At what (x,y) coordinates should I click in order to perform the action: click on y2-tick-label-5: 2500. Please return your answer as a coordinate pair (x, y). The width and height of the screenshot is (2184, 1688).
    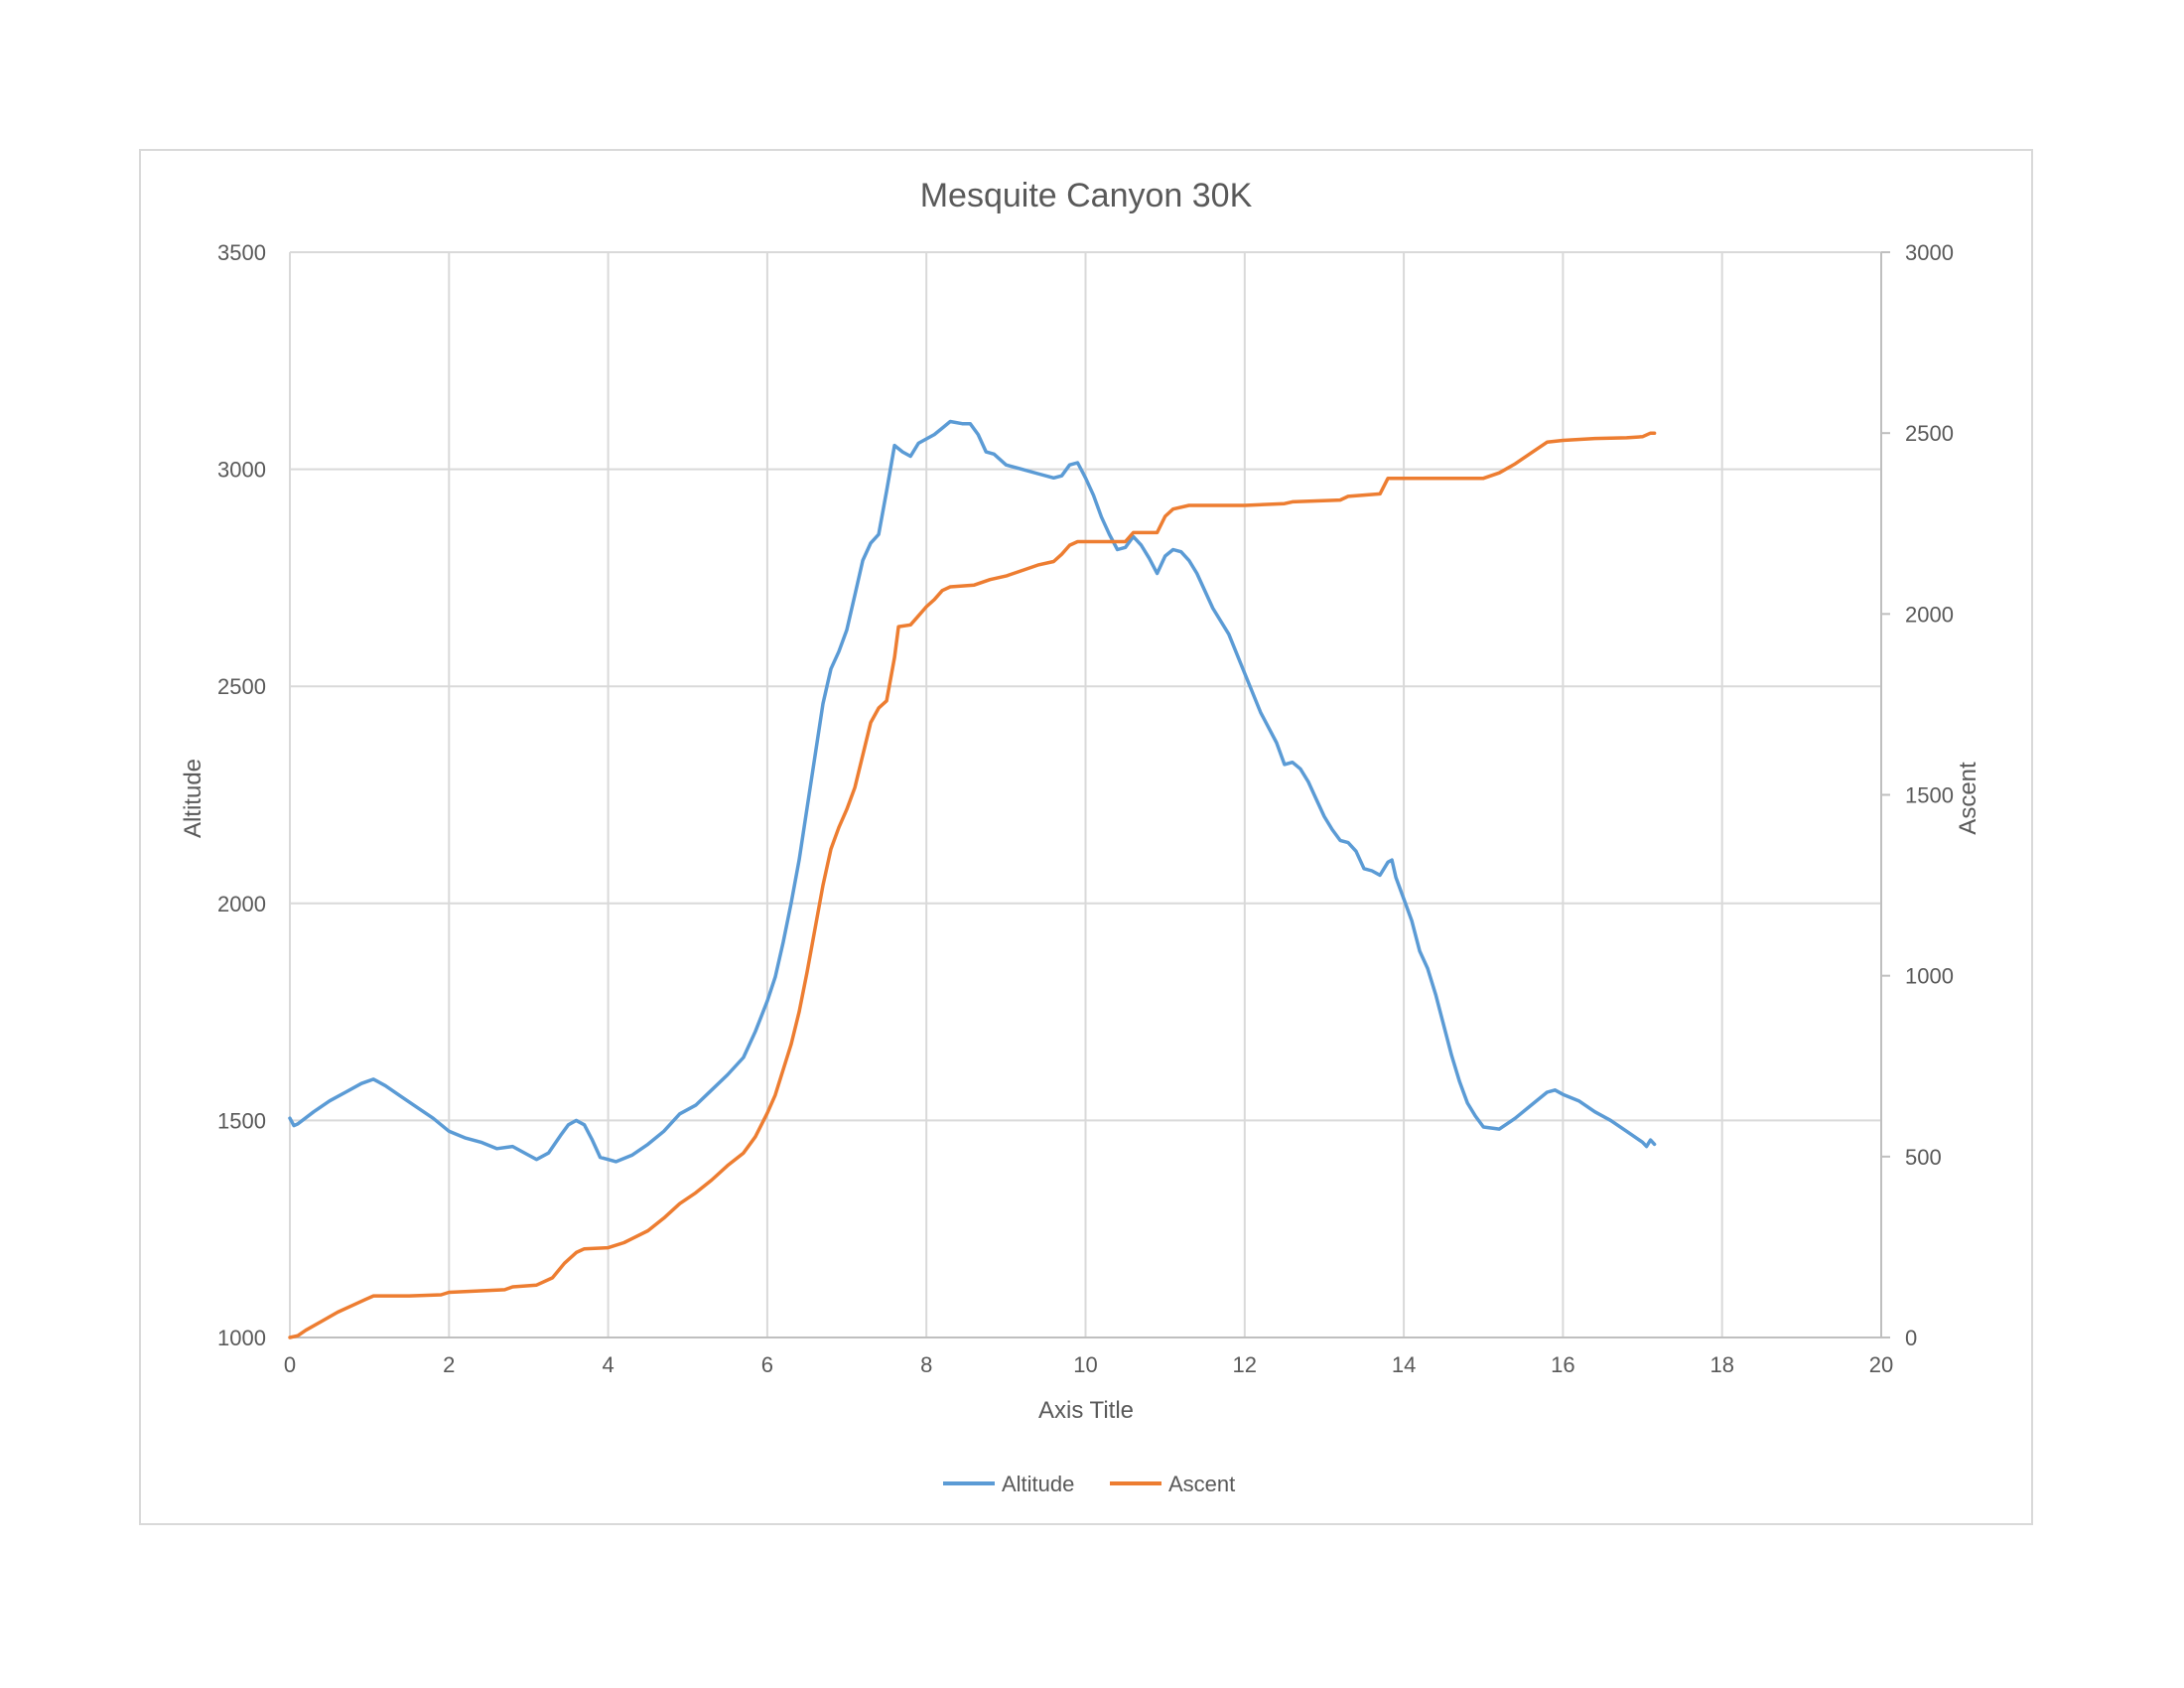
    Looking at the image, I should click on (1929, 433).